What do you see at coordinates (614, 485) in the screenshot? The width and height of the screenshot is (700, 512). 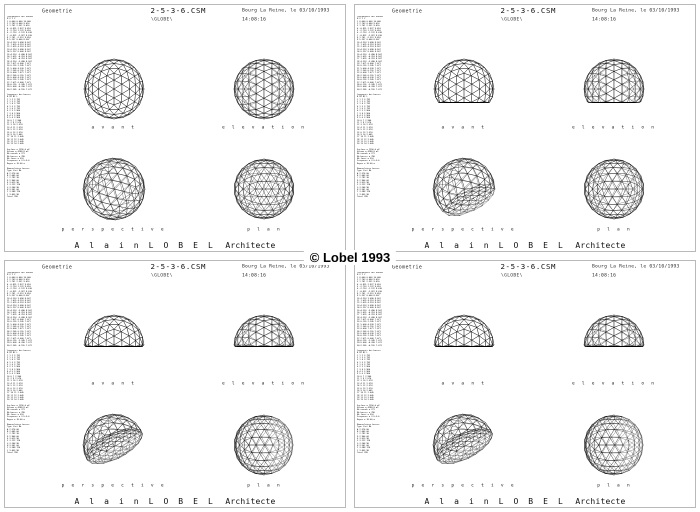 I see `view-label-plan: p l a n` at bounding box center [614, 485].